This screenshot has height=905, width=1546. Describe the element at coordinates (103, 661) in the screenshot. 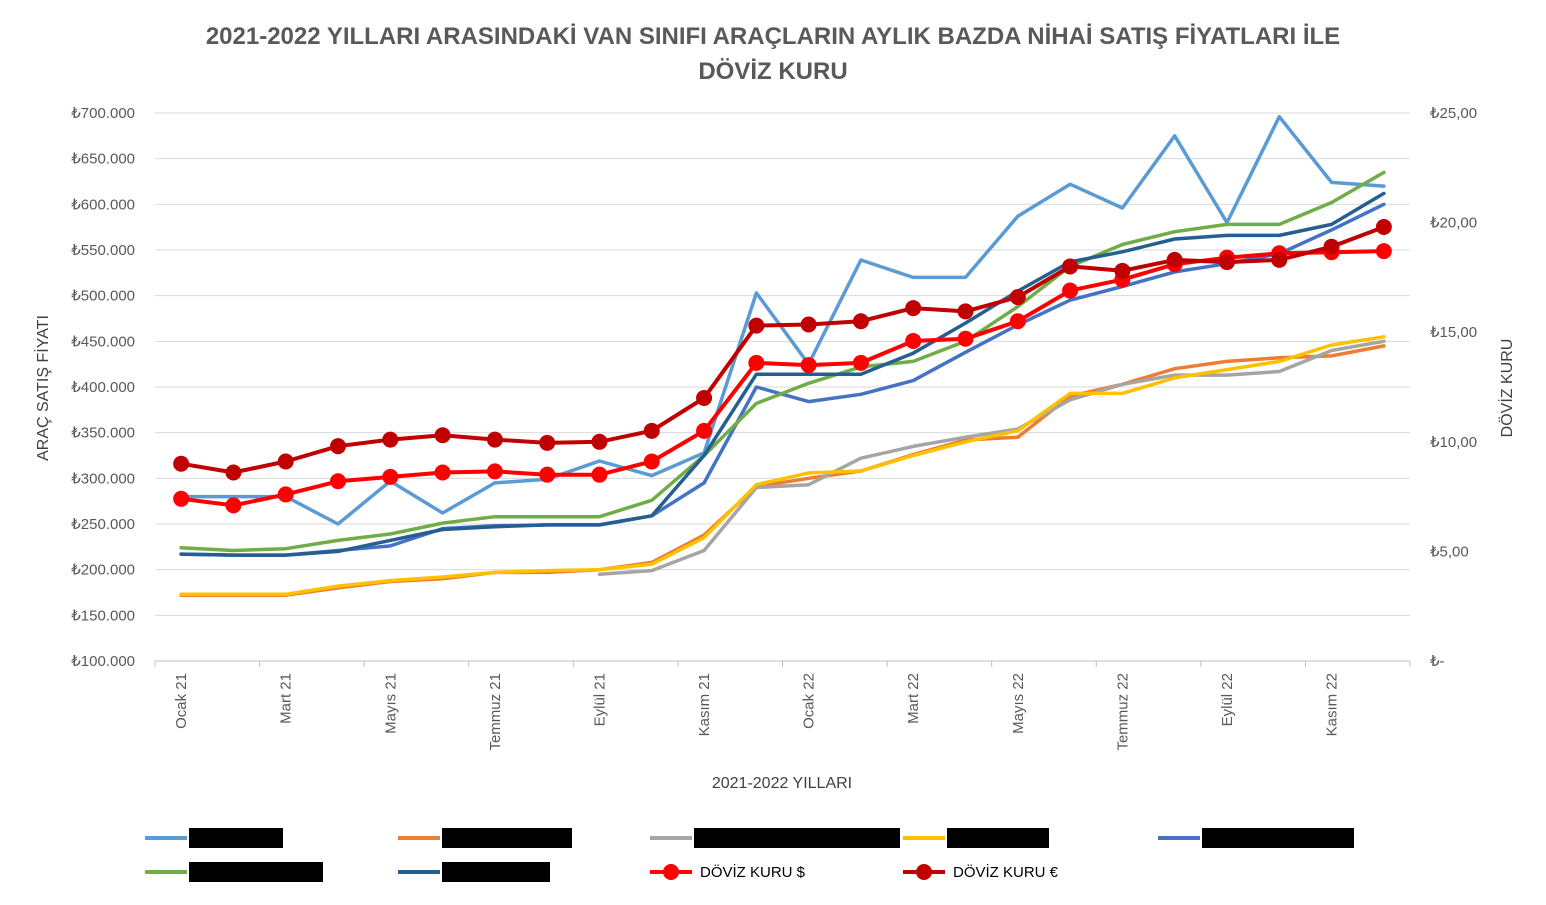

I see `y-tick-label: ₺100.000` at that location.